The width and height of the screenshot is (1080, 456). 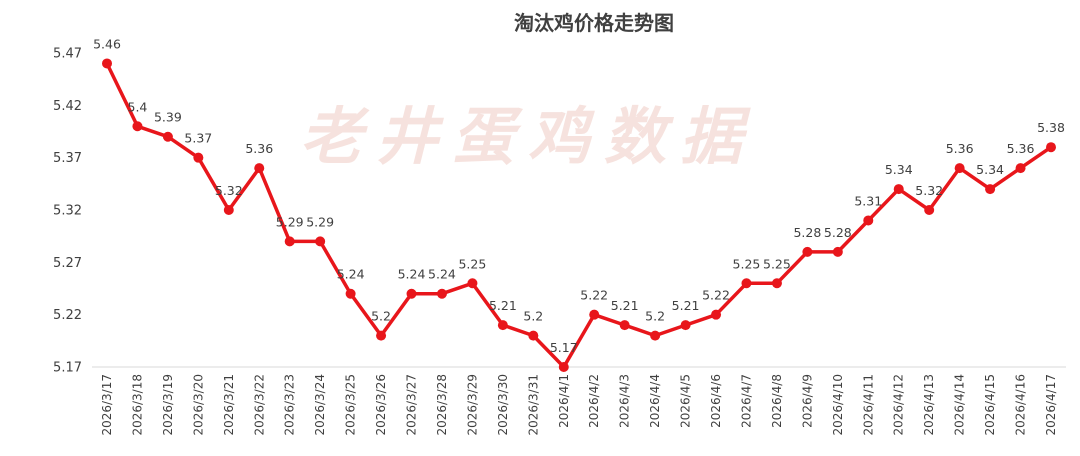 What do you see at coordinates (533, 405) in the screenshot?
I see `x-tick-label: 2026/3/31` at bounding box center [533, 405].